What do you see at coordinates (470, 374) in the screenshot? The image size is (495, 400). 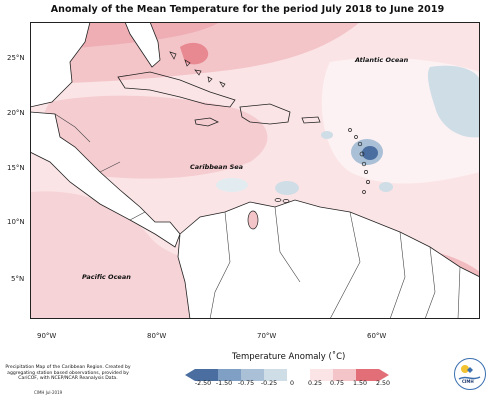 I see `cimh-logo-icon` at bounding box center [470, 374].